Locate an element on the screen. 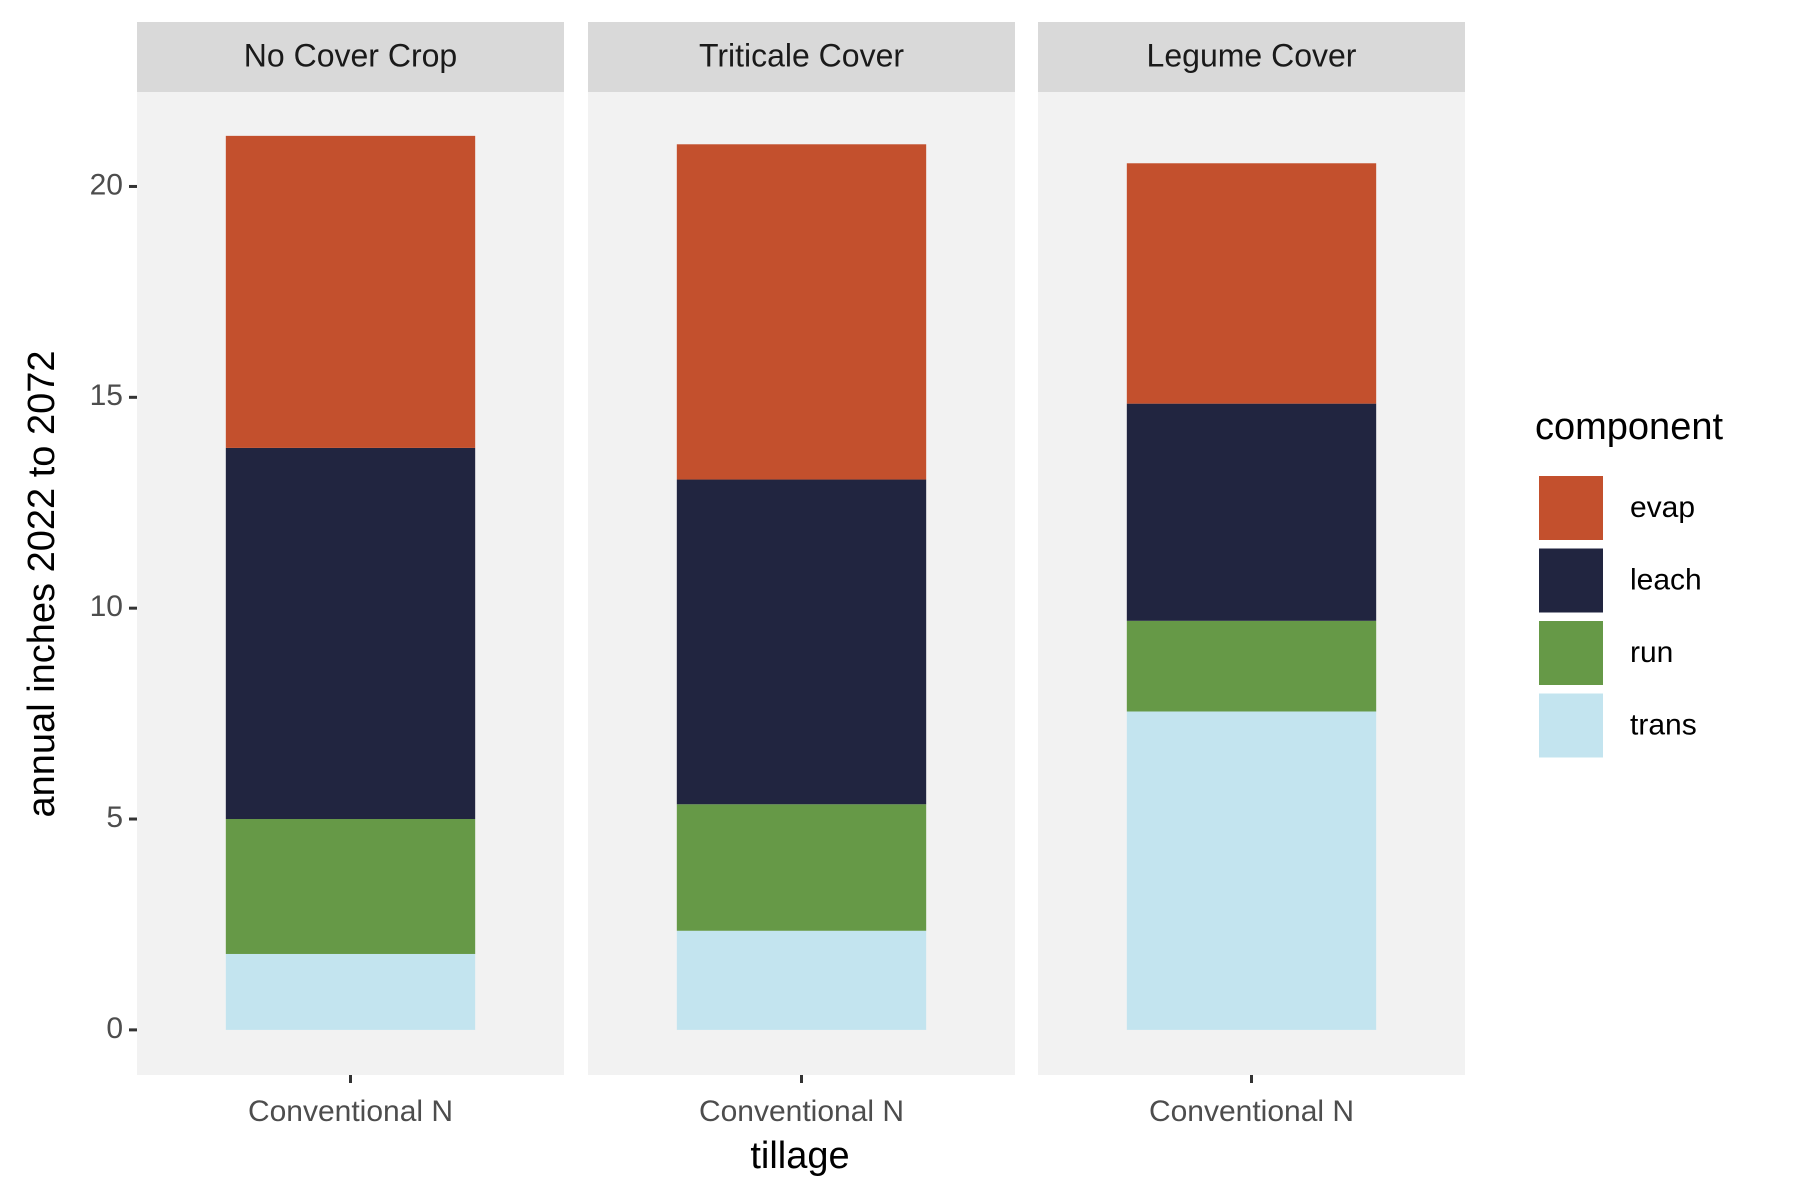 The width and height of the screenshot is (1800, 1200). legend-label: evap is located at coordinates (1662, 507).